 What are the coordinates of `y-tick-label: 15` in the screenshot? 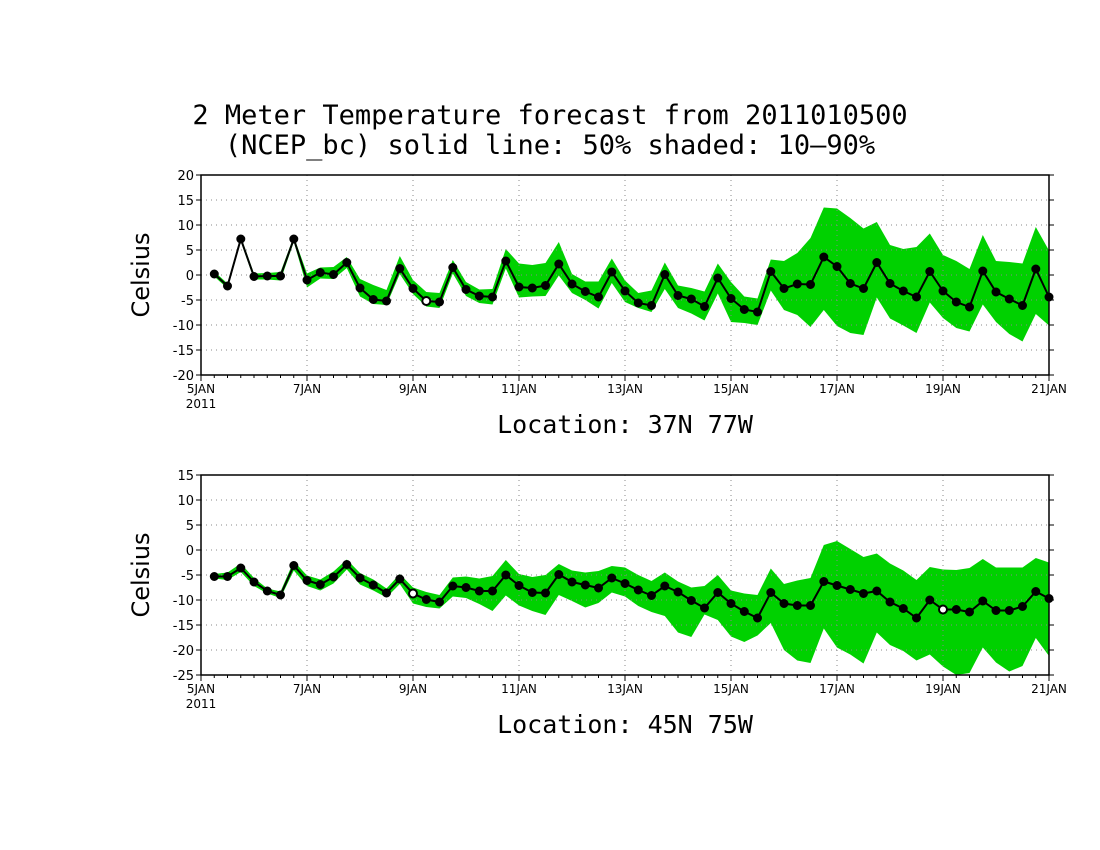 It's located at (185, 476).